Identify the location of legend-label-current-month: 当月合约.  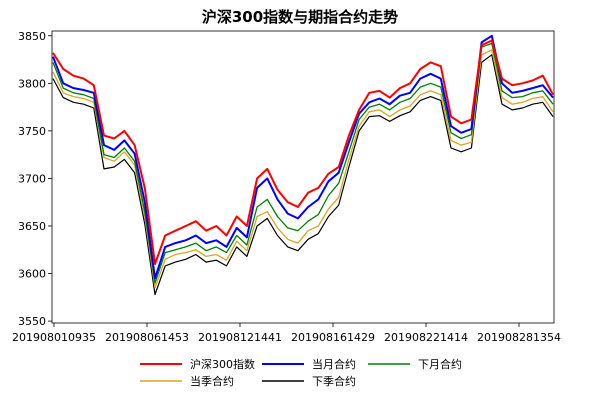
(334, 364).